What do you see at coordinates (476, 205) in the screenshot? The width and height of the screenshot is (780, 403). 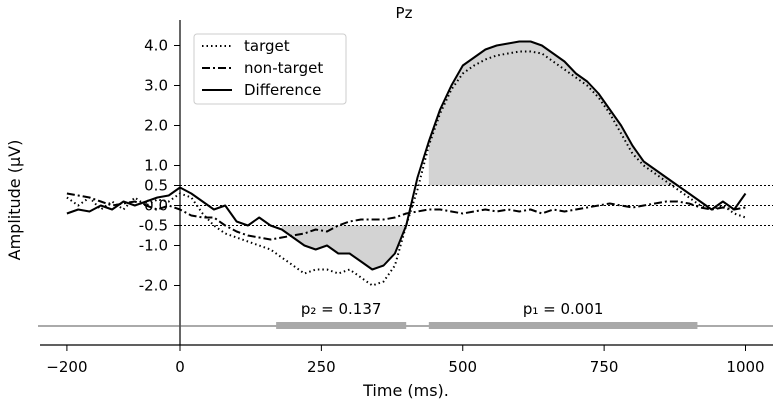 I see `threshold-lines` at bounding box center [476, 205].